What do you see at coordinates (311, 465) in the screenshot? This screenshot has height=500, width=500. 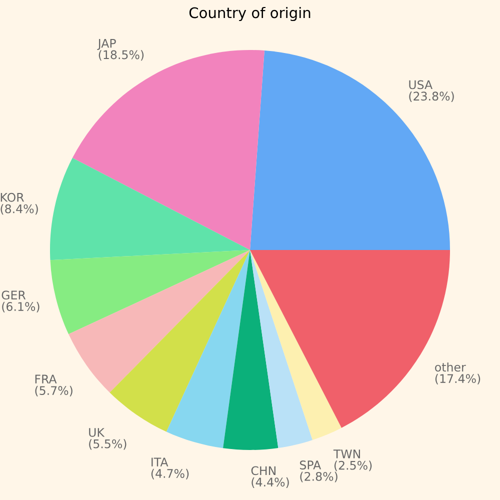 I see `slice-label: SPA` at bounding box center [311, 465].